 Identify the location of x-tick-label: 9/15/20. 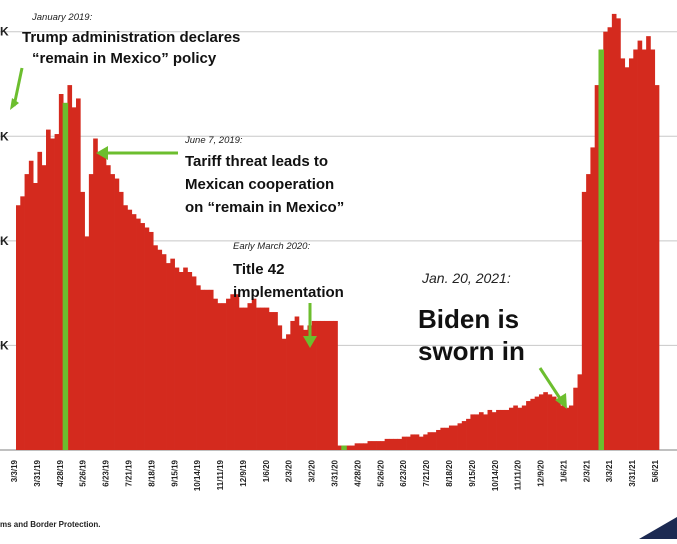
(472, 472).